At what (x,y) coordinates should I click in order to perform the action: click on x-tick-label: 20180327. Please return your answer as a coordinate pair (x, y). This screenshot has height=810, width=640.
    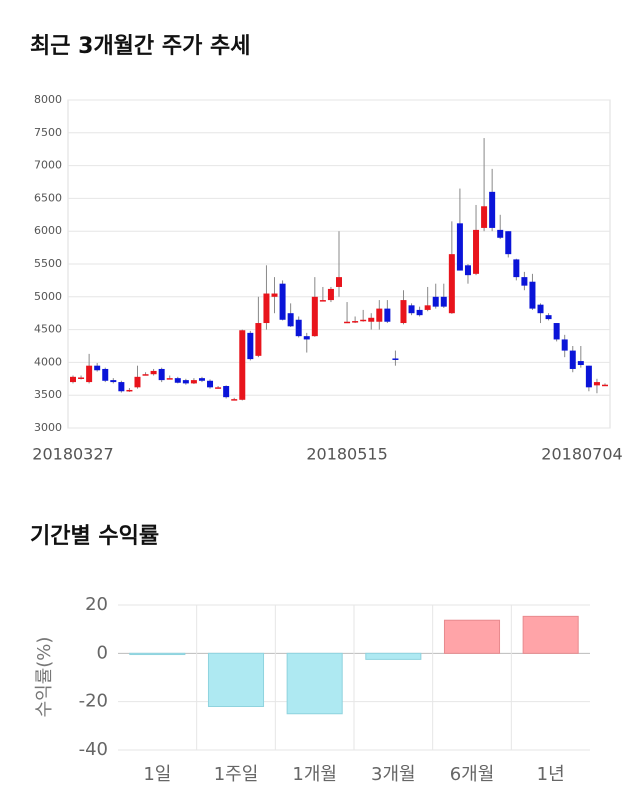
    Looking at the image, I should click on (72, 454).